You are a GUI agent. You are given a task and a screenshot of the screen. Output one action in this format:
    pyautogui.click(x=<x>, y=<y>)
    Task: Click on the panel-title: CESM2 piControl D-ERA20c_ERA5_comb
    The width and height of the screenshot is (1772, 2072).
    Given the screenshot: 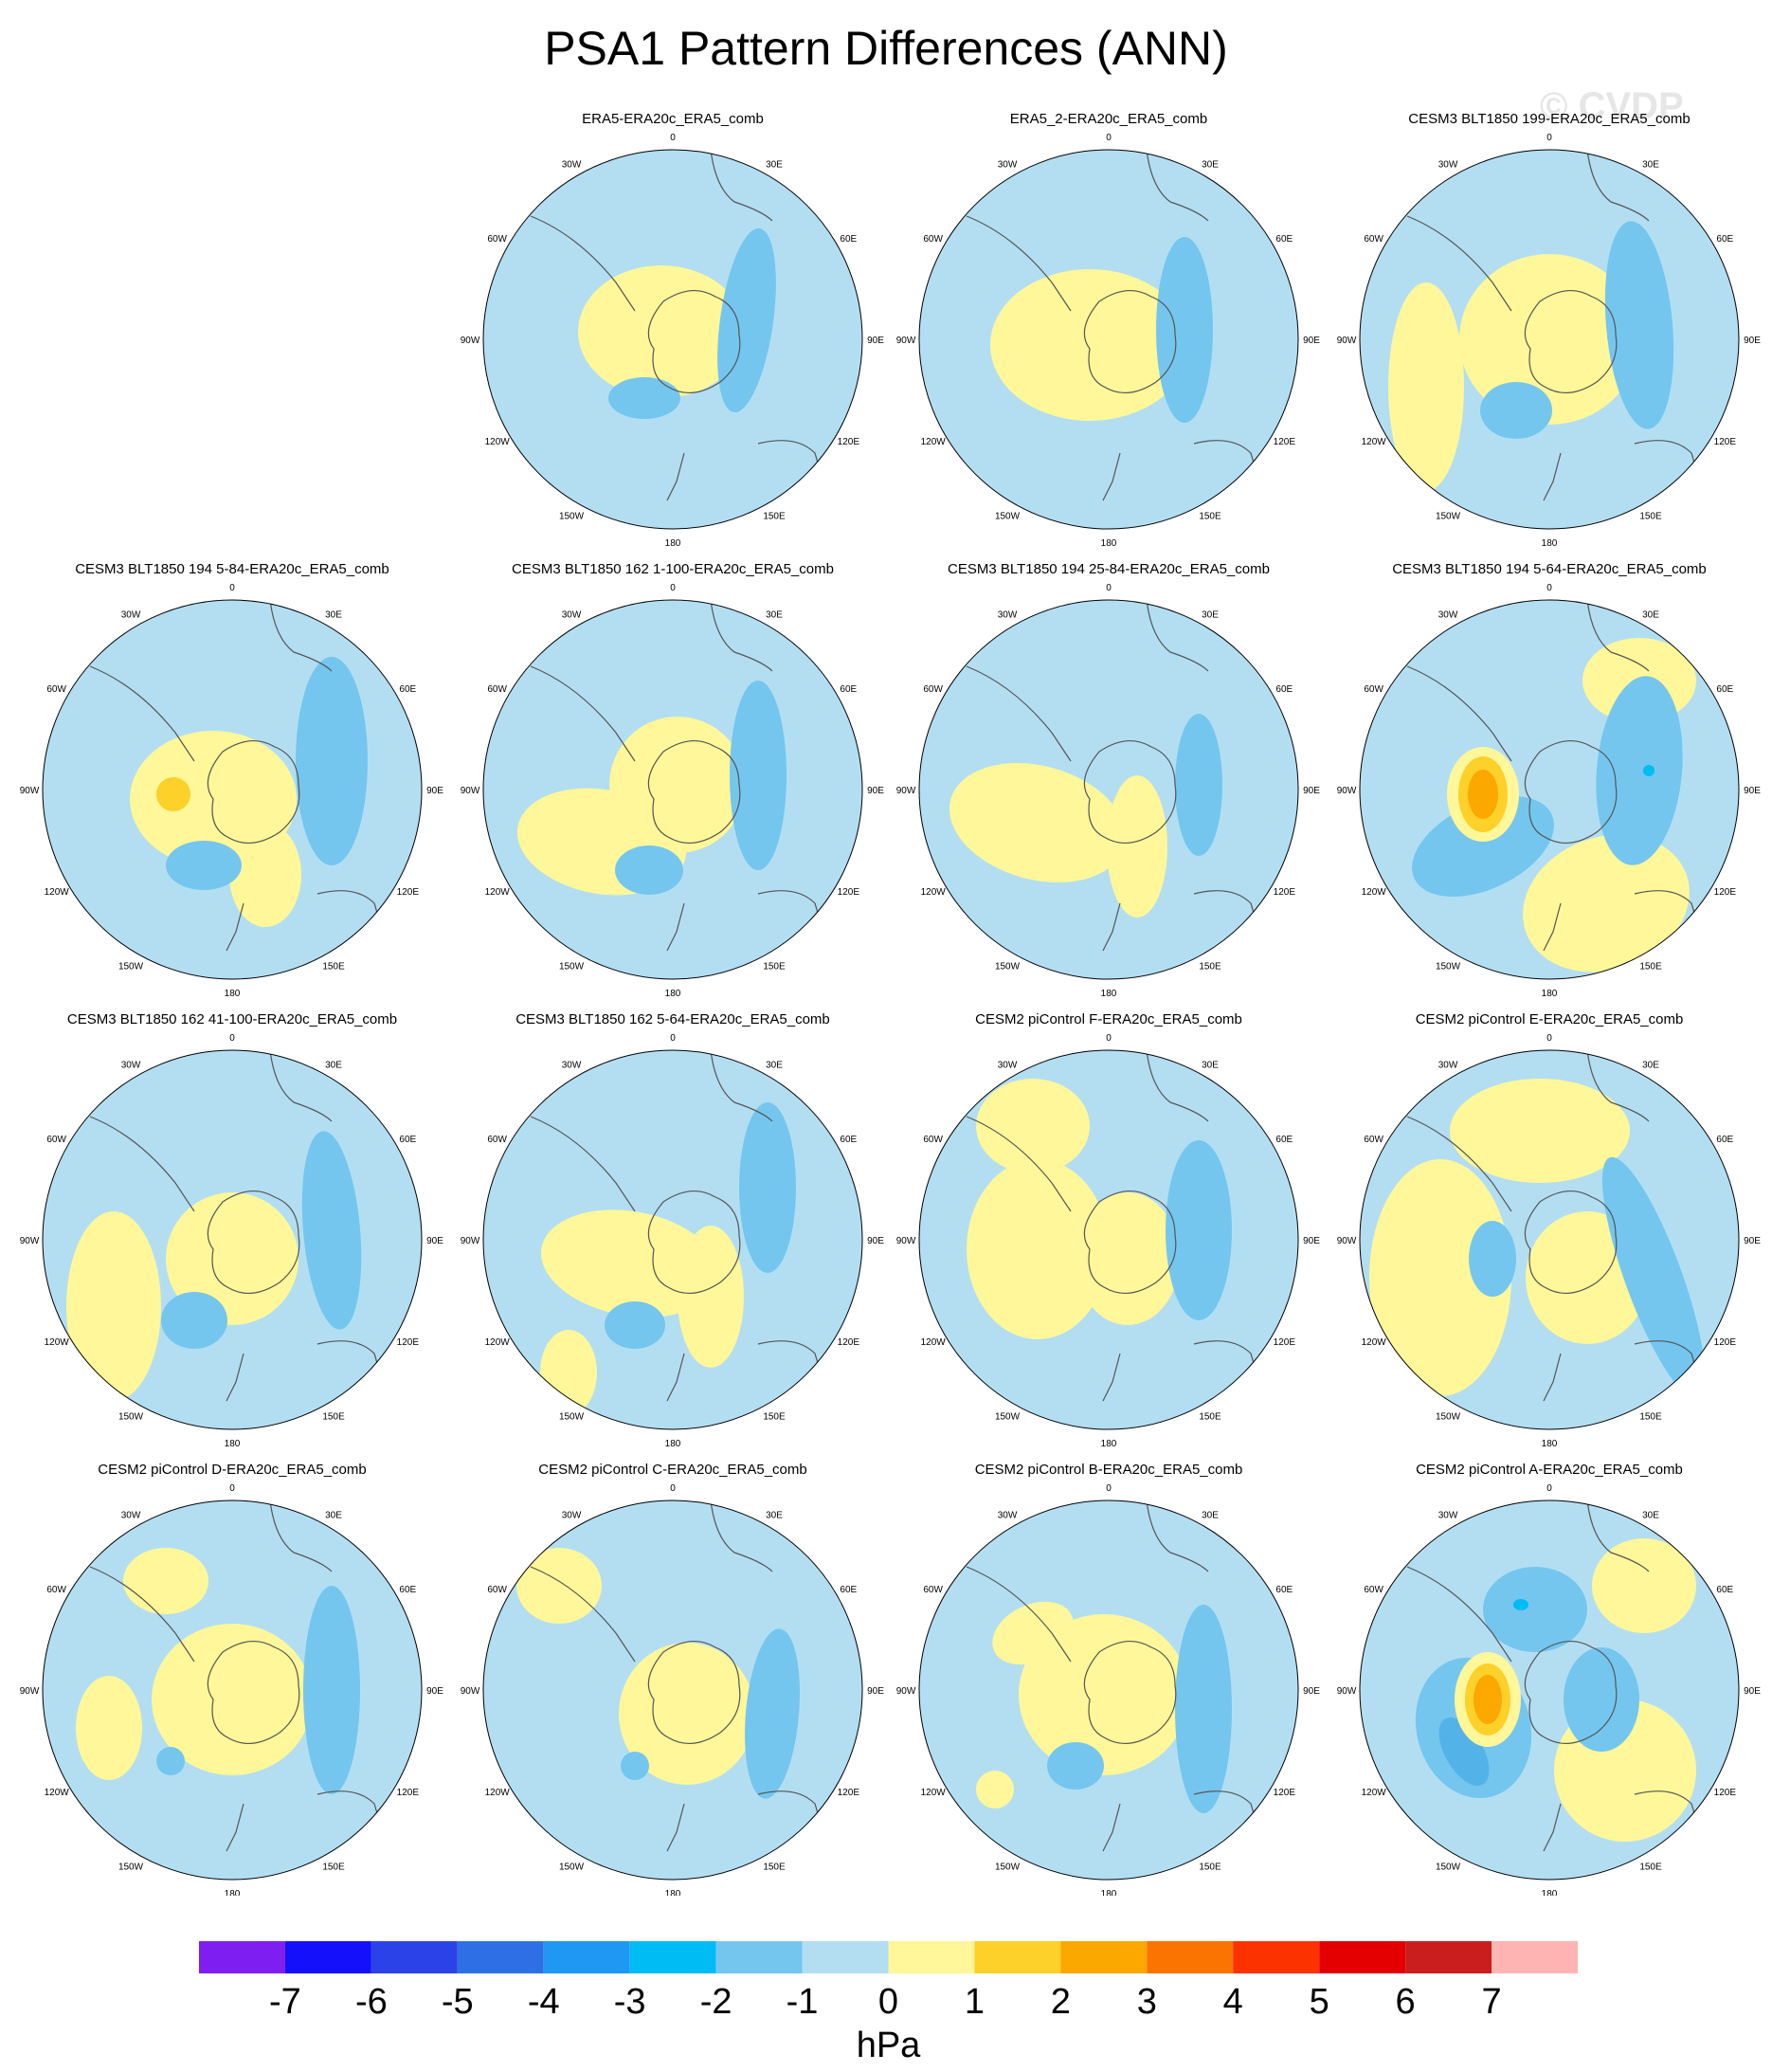 What is the action you would take?
    pyautogui.click(x=232, y=1470)
    